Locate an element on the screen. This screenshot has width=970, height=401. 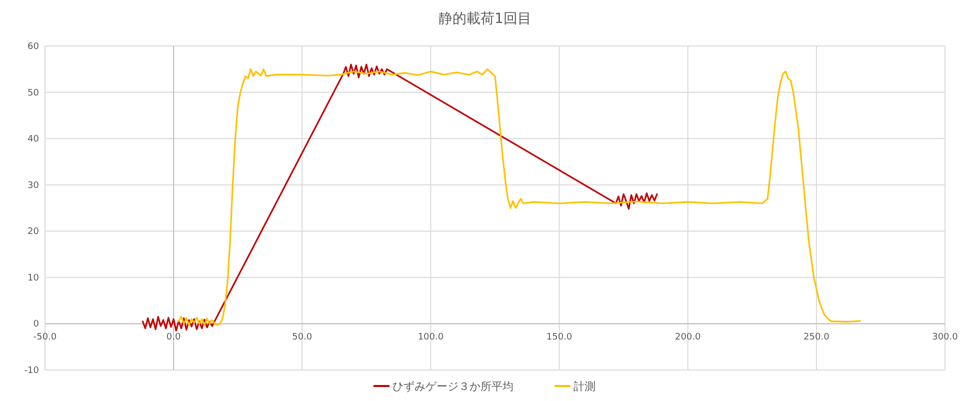
x-tick-label: 100.0 is located at coordinates (431, 337).